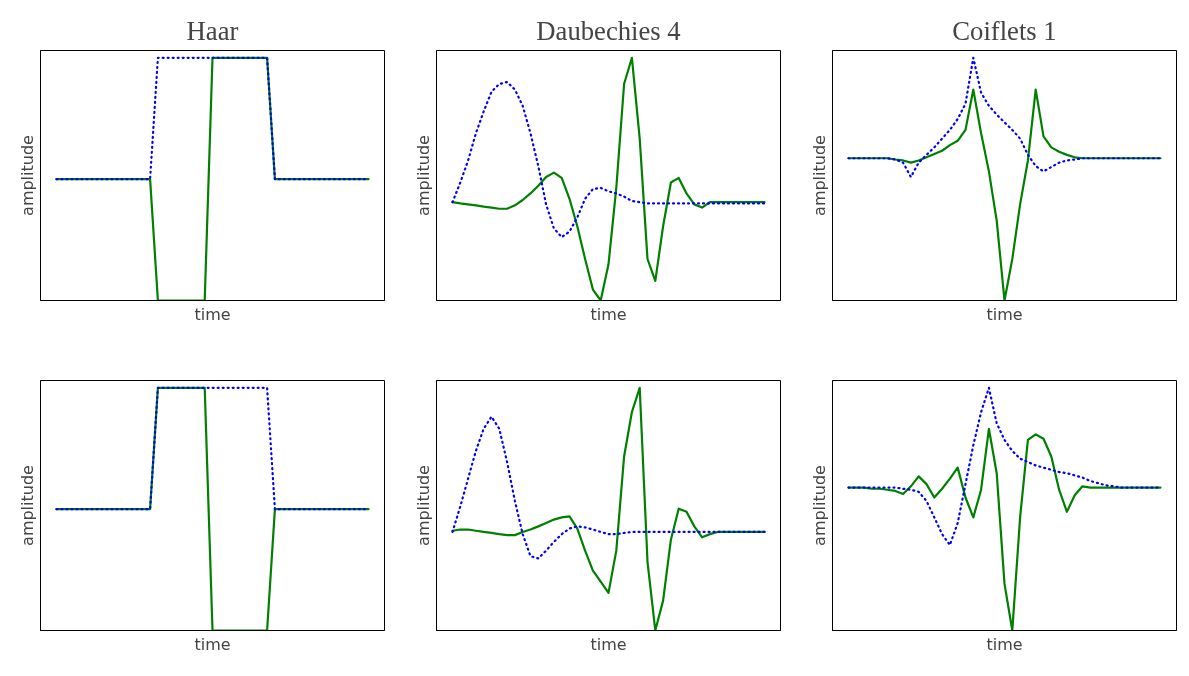 This screenshot has width=1189, height=676. What do you see at coordinates (212, 30) in the screenshot?
I see `chart-title: Haar` at bounding box center [212, 30].